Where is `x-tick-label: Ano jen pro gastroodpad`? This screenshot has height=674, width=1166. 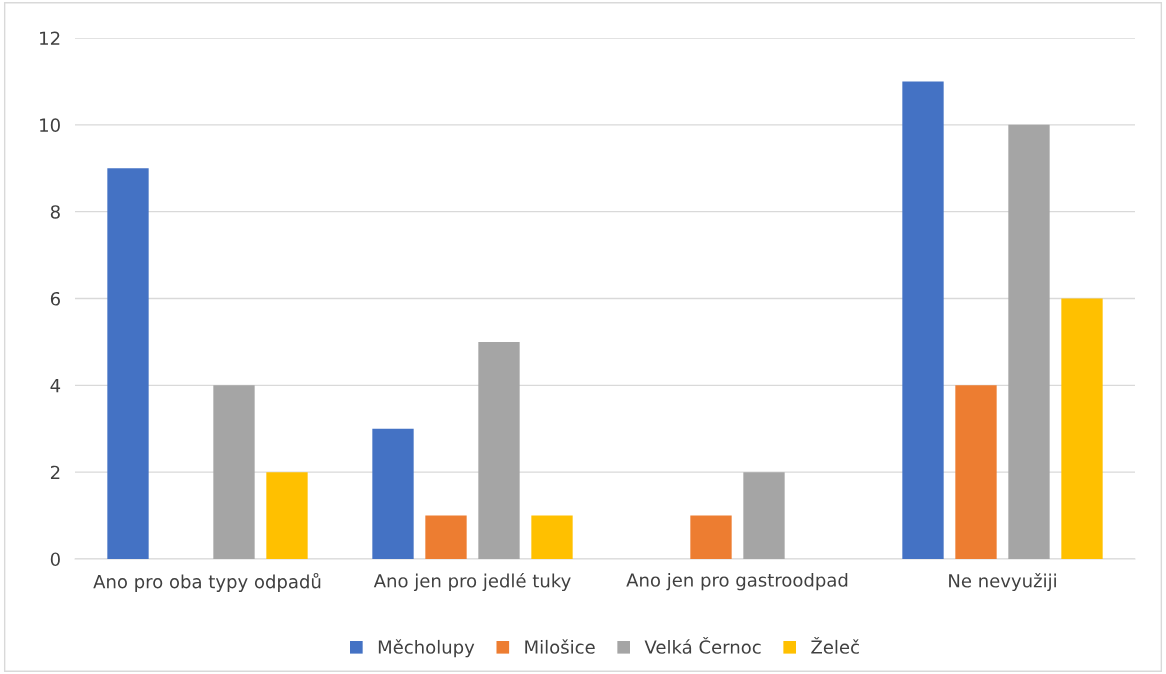
x-tick-label: Ano jen pro gastroodpad is located at coordinates (737, 581).